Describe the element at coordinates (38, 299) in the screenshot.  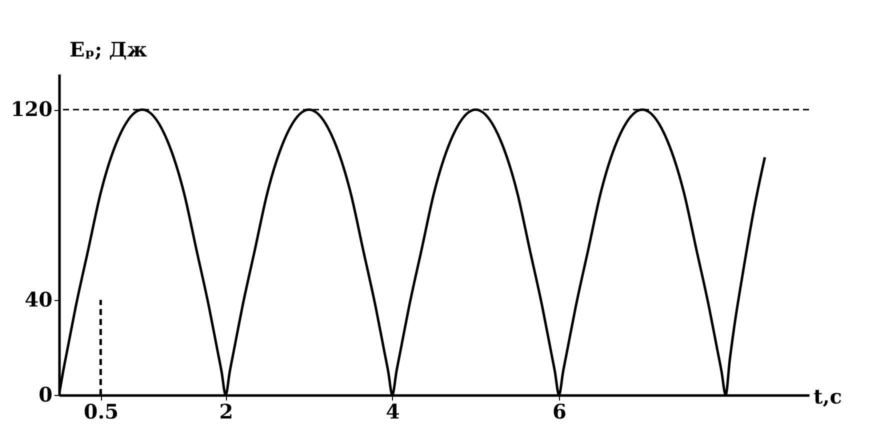
I see `y-tick-label: 40` at that location.